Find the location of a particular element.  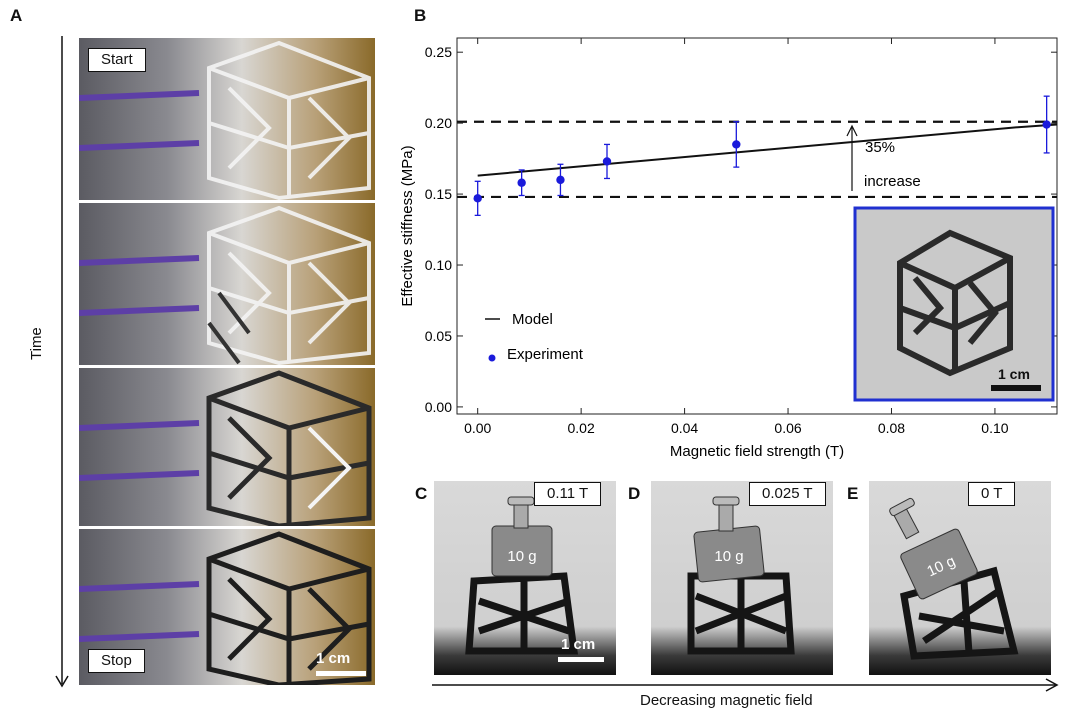

y-tick-label: 0.15 is located at coordinates (438, 194).